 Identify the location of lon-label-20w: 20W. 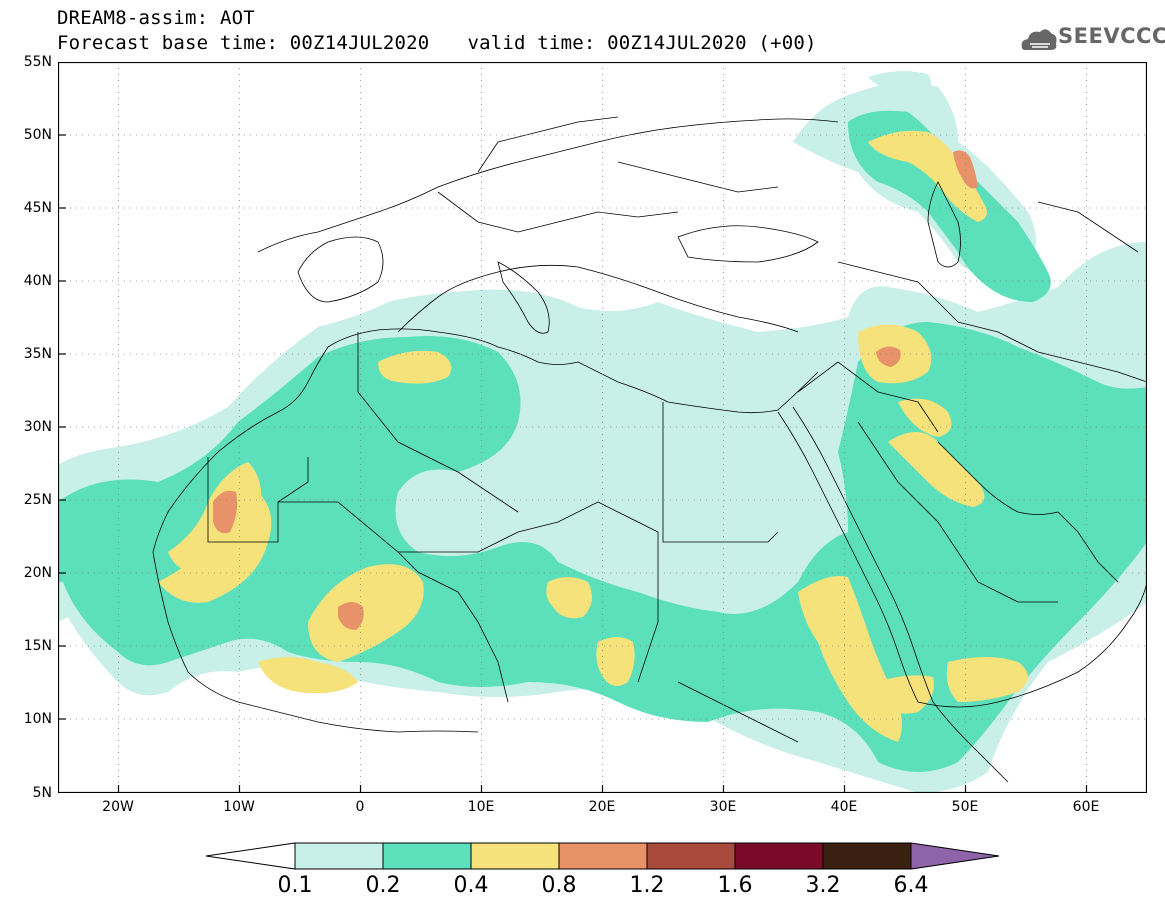
(118, 807).